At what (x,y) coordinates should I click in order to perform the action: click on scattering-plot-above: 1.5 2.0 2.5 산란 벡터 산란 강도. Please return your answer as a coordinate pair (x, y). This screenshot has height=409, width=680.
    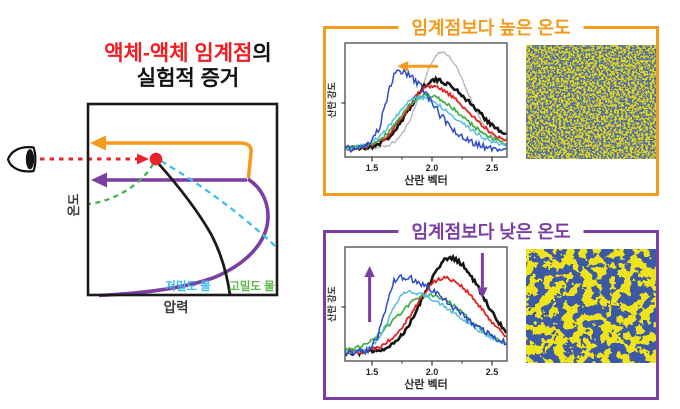
    Looking at the image, I should click on (417, 114).